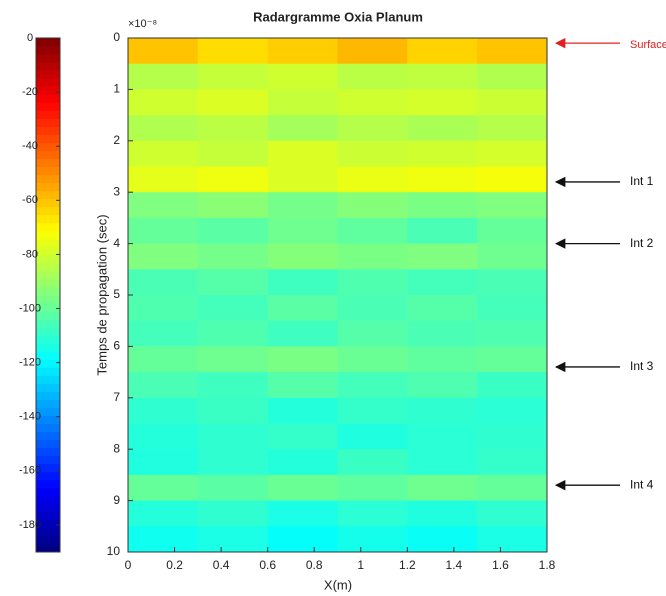 The height and width of the screenshot is (596, 666). I want to click on y-tick-label: 3, so click(116, 191).